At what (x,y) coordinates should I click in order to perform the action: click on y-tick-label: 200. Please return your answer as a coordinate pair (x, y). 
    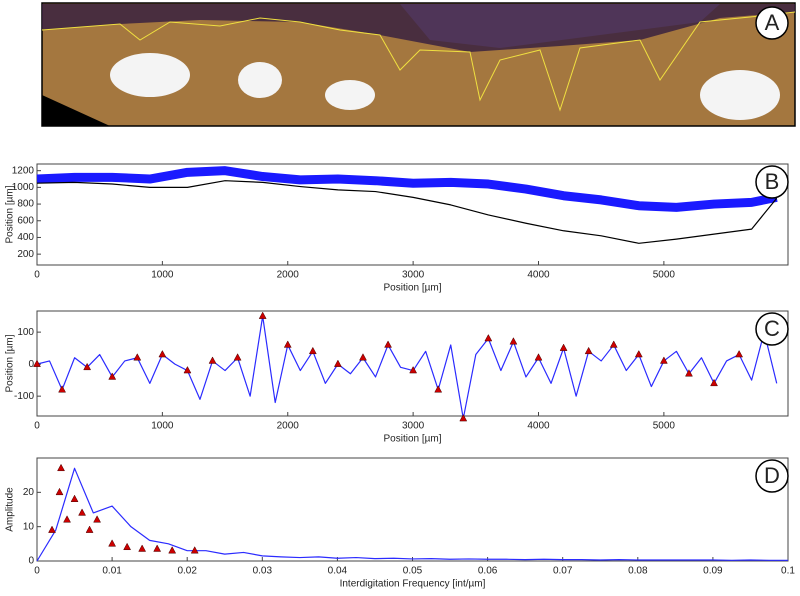
    Looking at the image, I should click on (25, 254).